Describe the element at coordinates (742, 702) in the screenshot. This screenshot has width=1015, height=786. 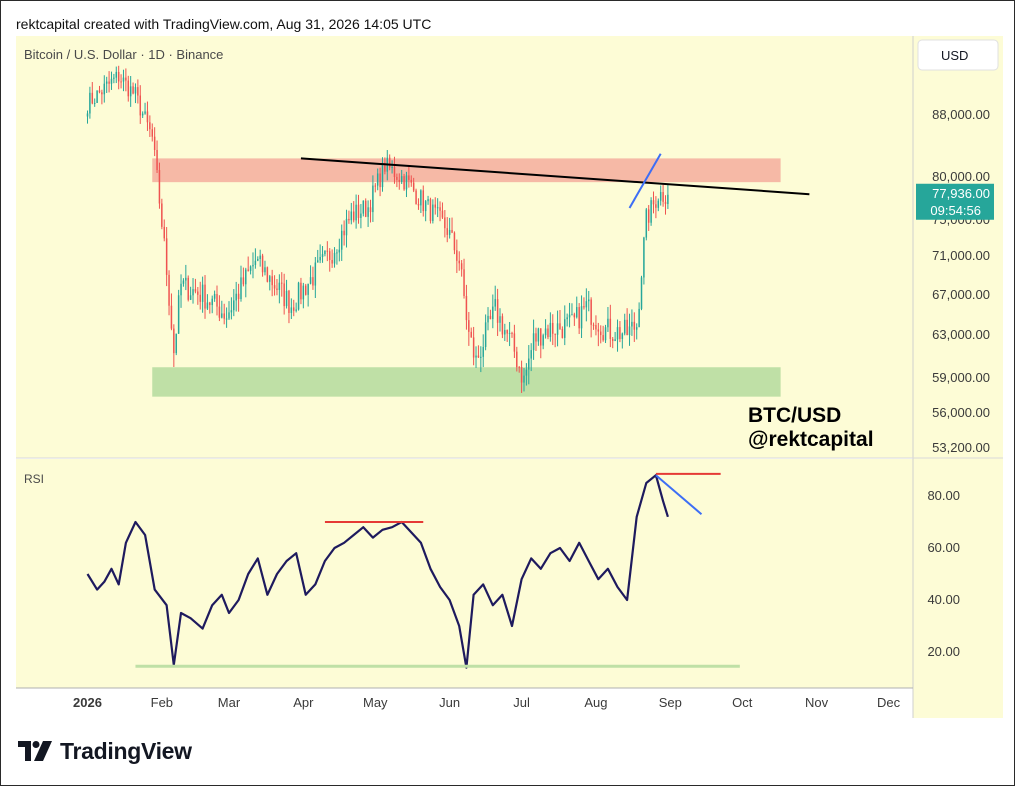
I see `time-tick-label: Oct` at that location.